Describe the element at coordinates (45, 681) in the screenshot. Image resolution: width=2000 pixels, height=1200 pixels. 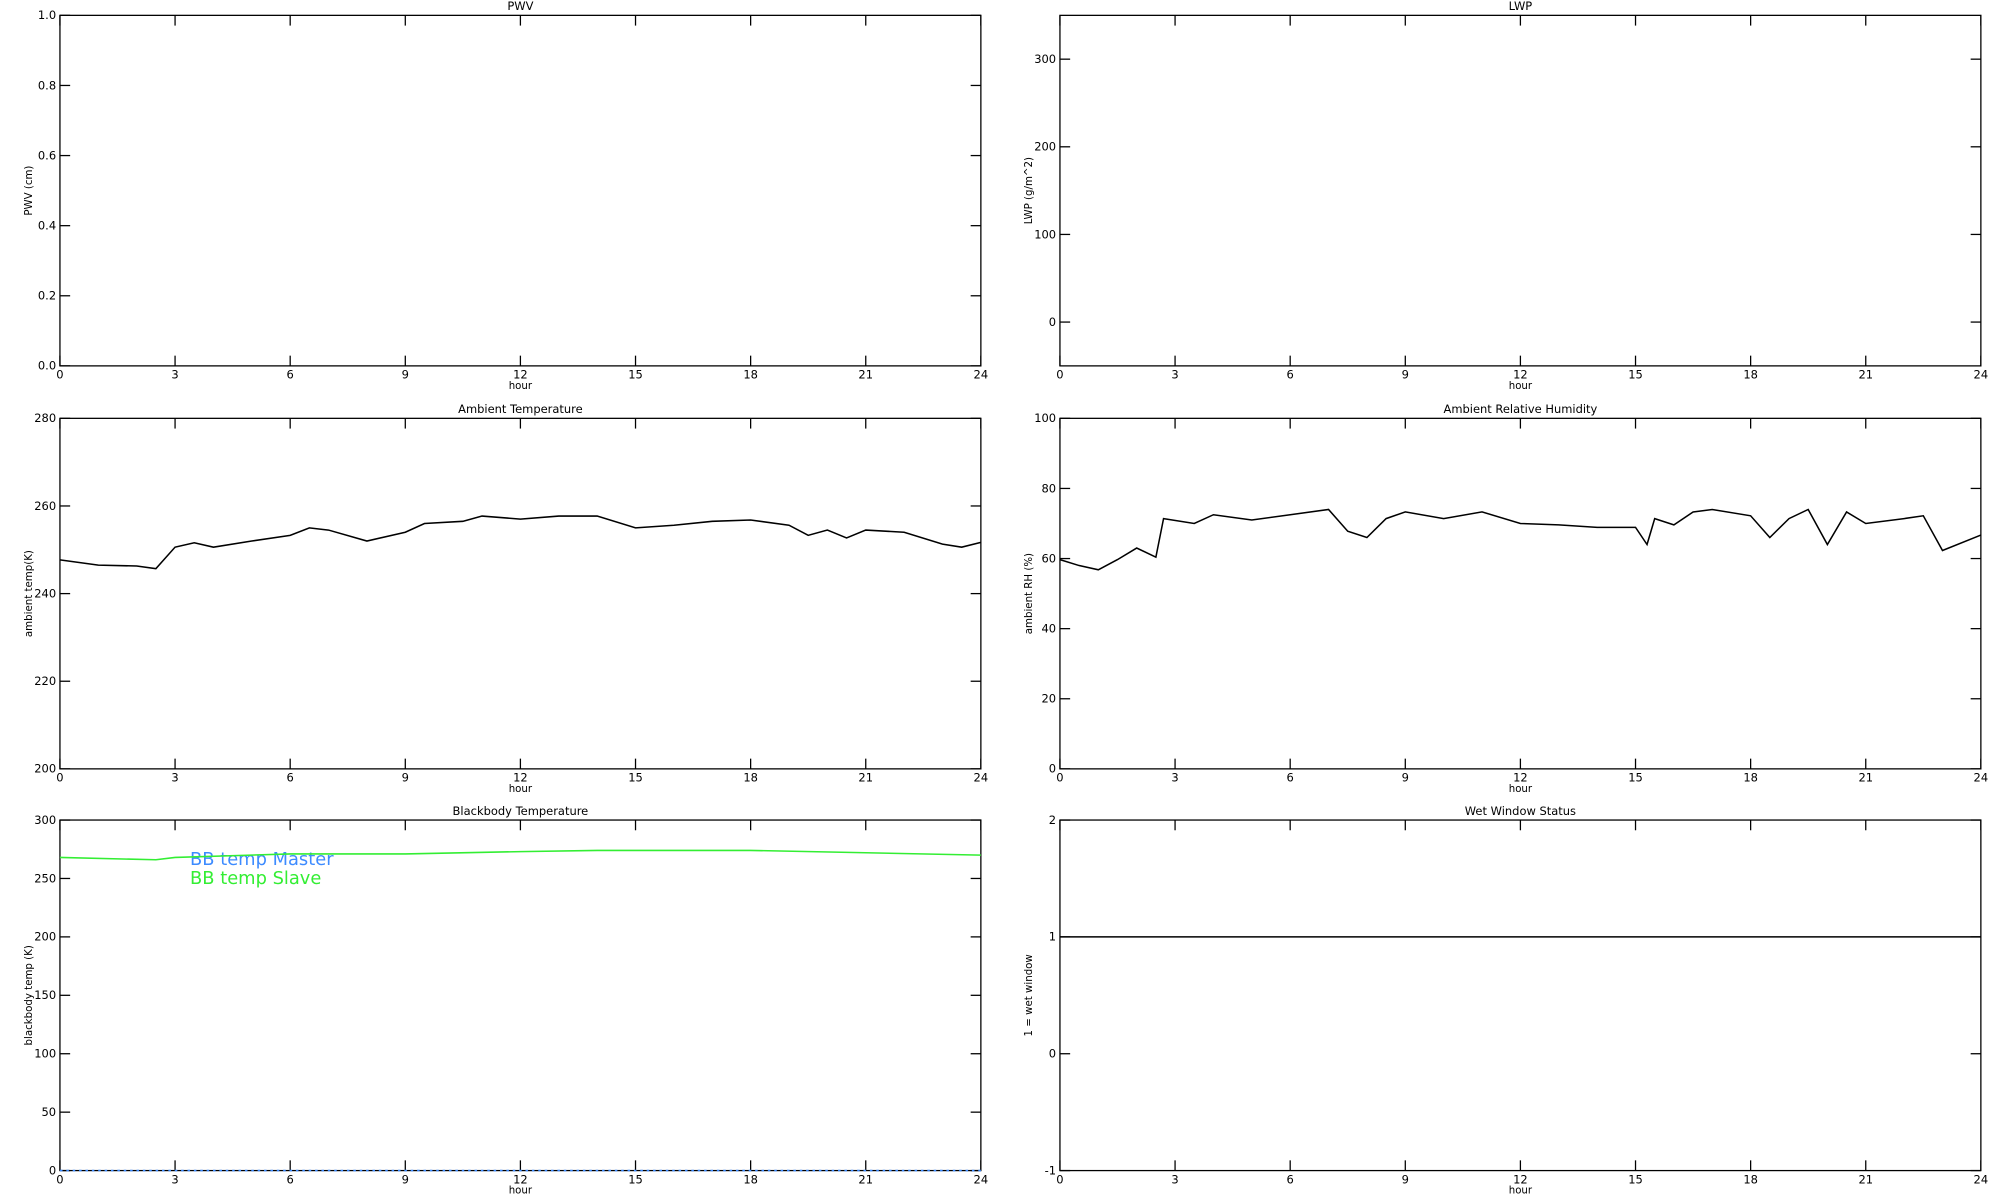
I see `y-tick-label: 220` at that location.